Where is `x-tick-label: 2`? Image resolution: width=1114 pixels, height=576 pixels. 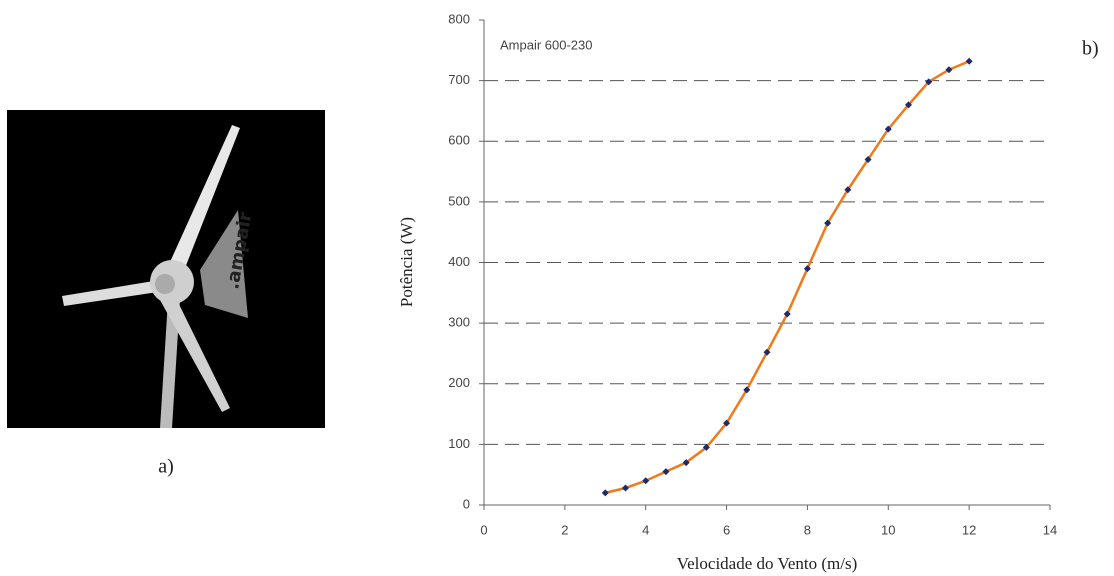 x-tick-label: 2 is located at coordinates (564, 529).